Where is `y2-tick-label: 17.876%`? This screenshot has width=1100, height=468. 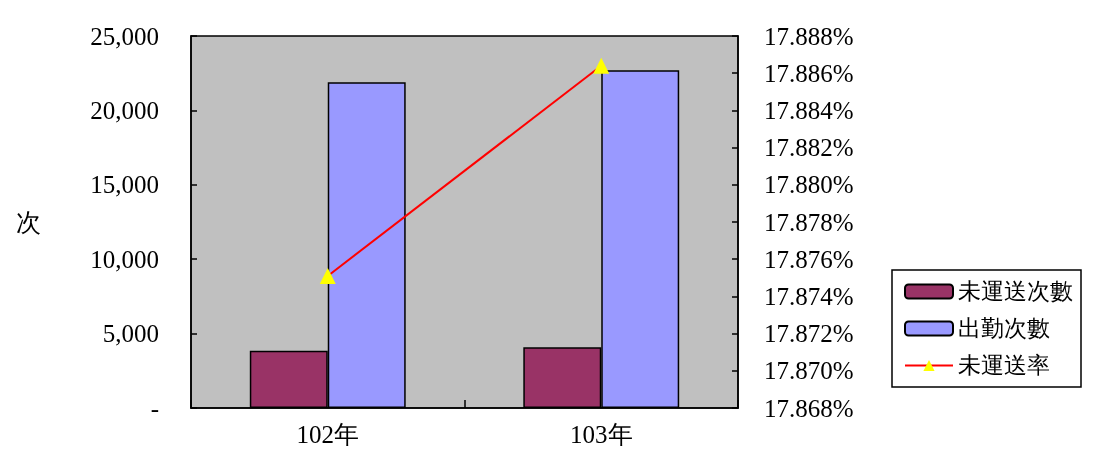 y2-tick-label: 17.876% is located at coordinates (809, 259).